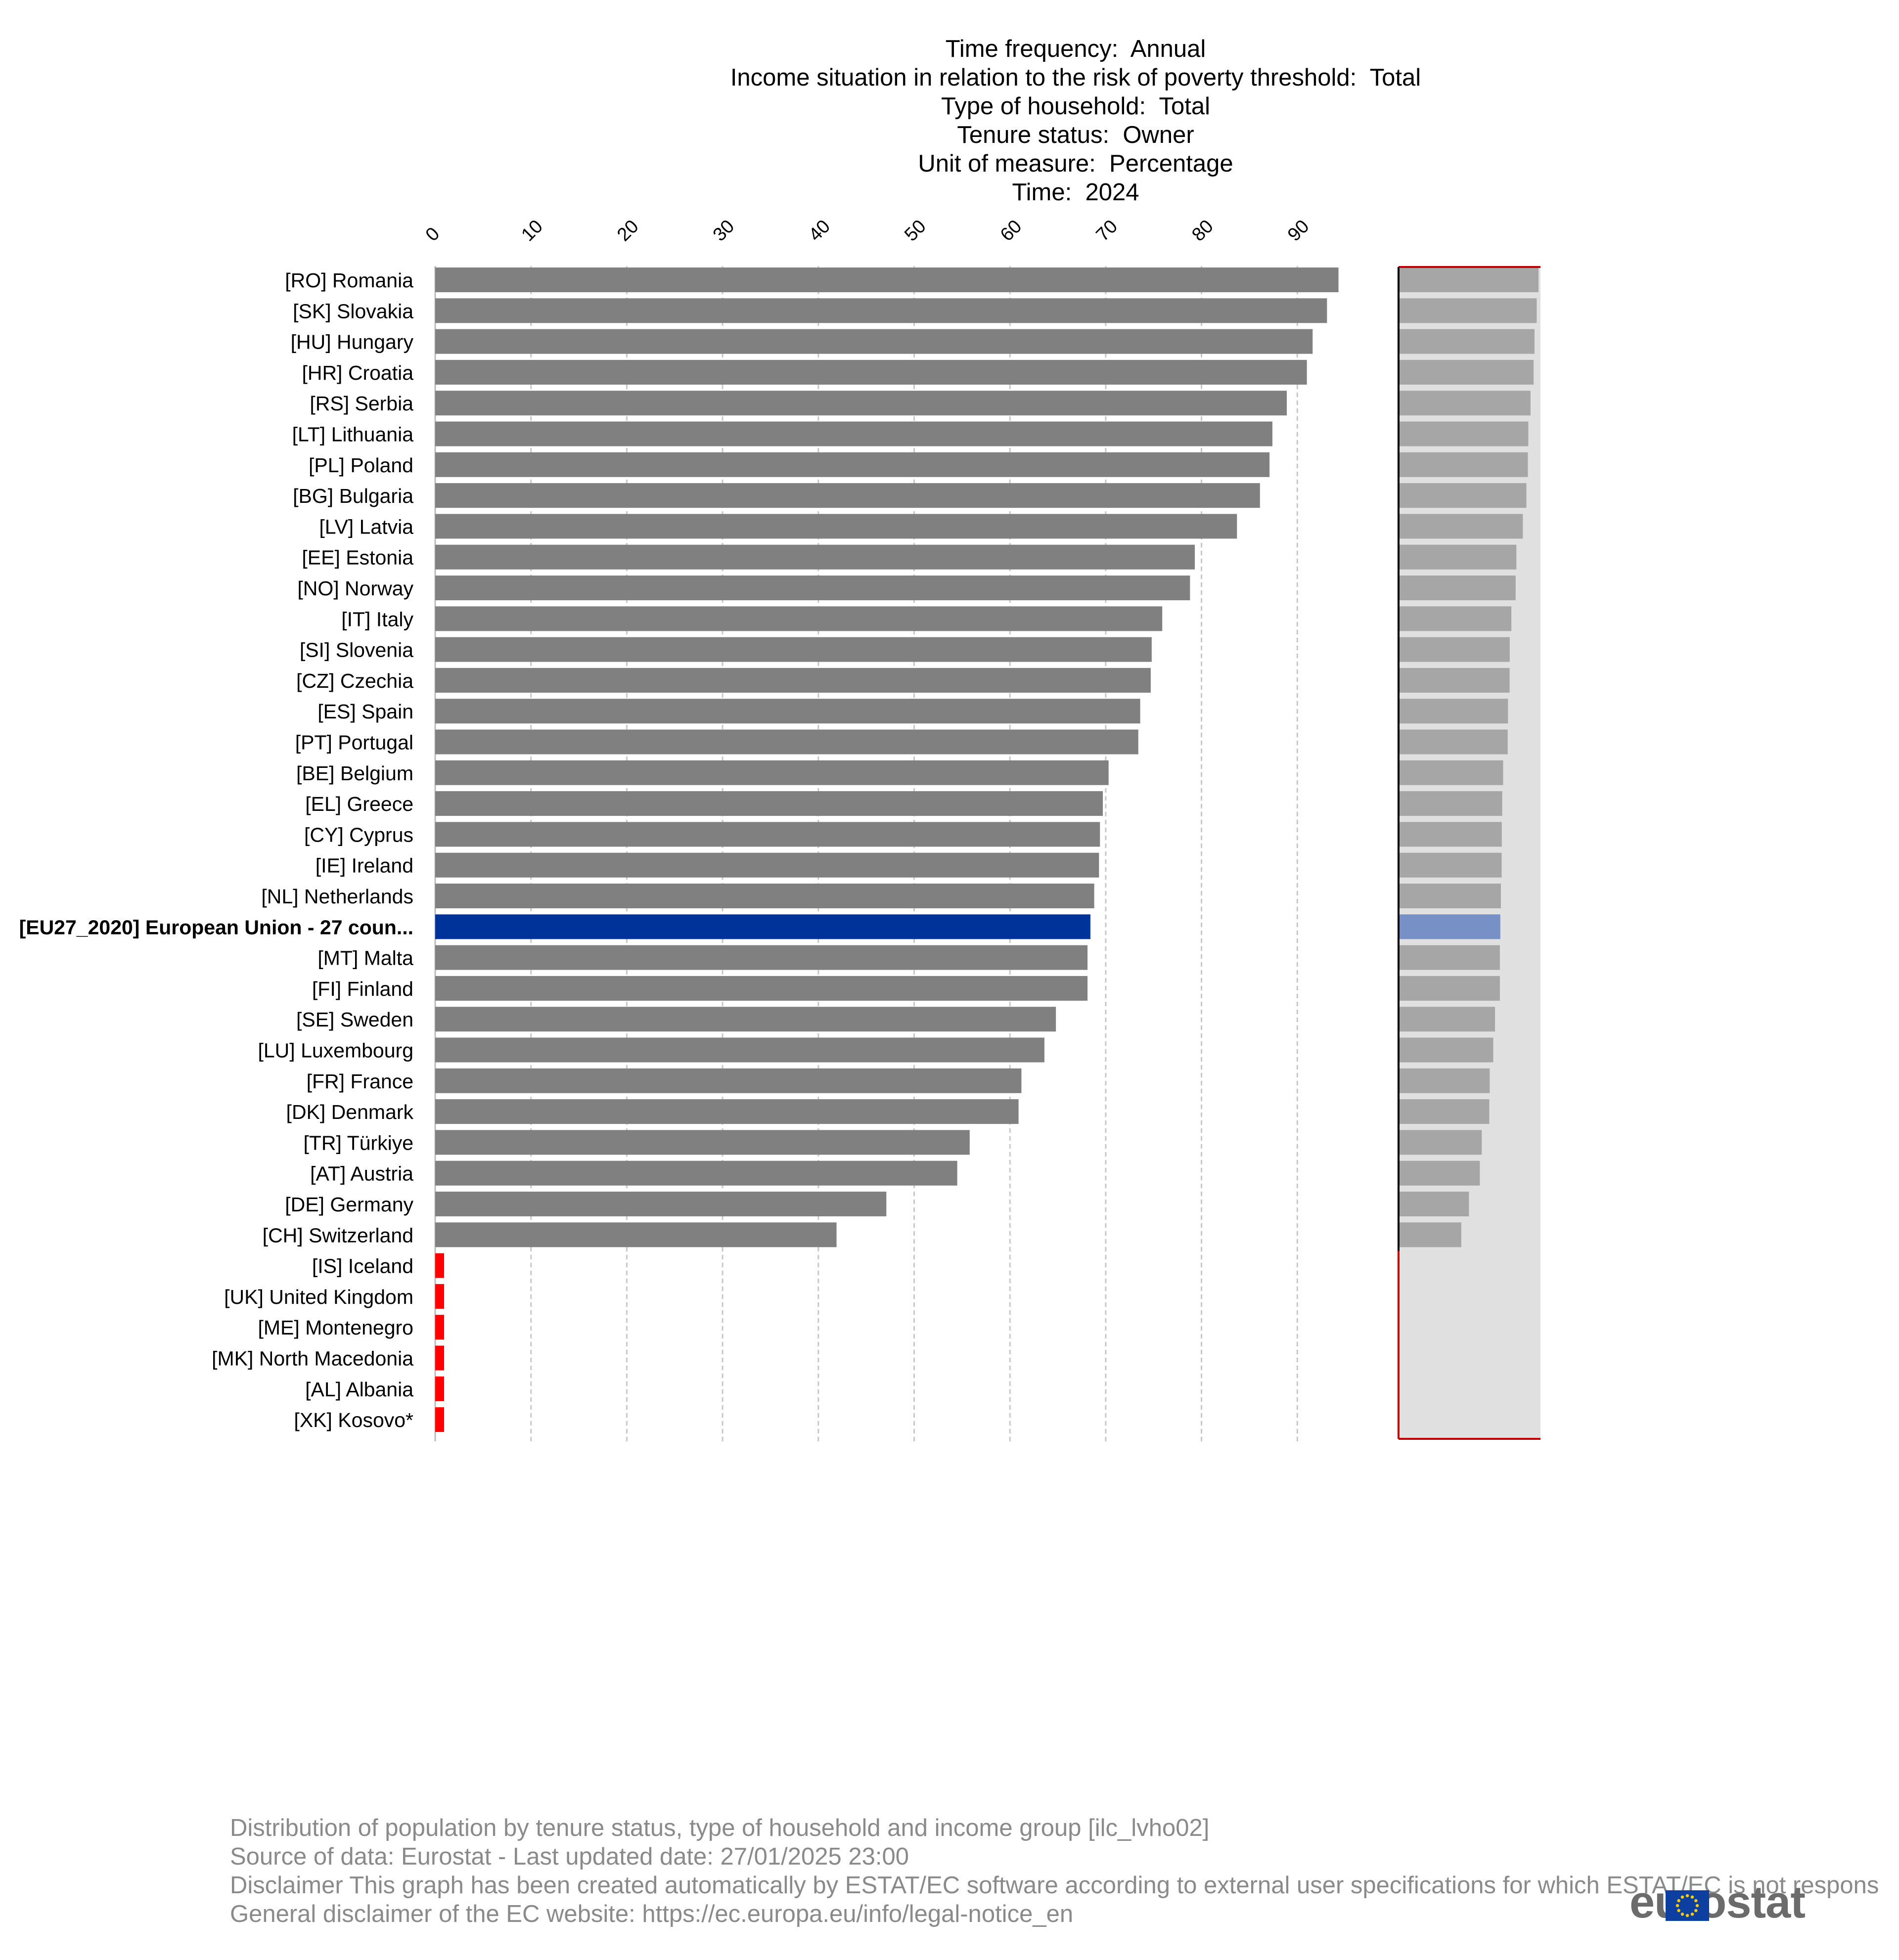 Image resolution: width=1899 pixels, height=1960 pixels. Describe the element at coordinates (433, 235) in the screenshot. I see `x-tick-label-0: 0` at that location.